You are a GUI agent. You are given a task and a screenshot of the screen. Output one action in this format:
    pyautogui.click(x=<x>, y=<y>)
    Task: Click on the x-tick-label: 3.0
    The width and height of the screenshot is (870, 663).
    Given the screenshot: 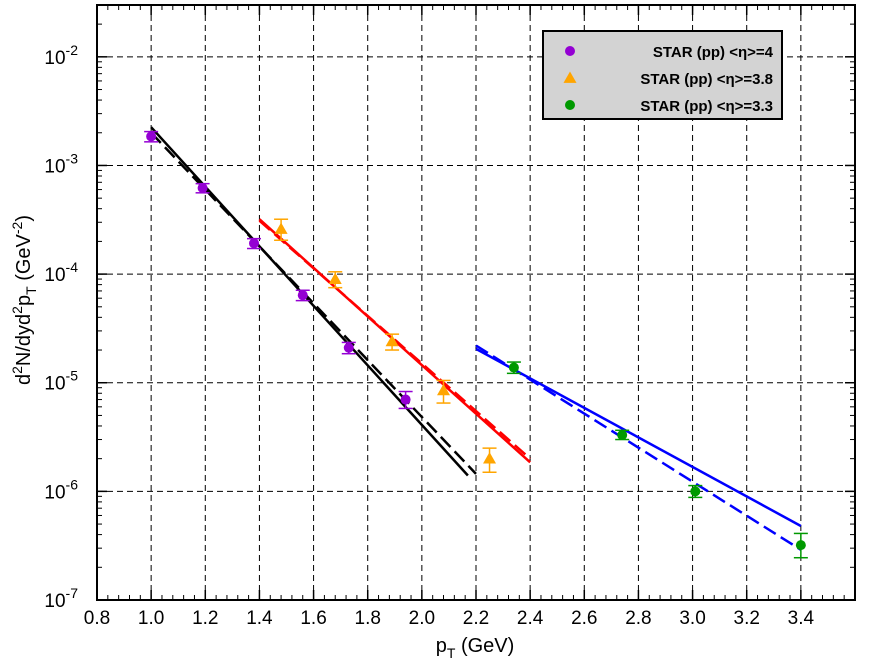 What is the action you would take?
    pyautogui.click(x=692, y=618)
    